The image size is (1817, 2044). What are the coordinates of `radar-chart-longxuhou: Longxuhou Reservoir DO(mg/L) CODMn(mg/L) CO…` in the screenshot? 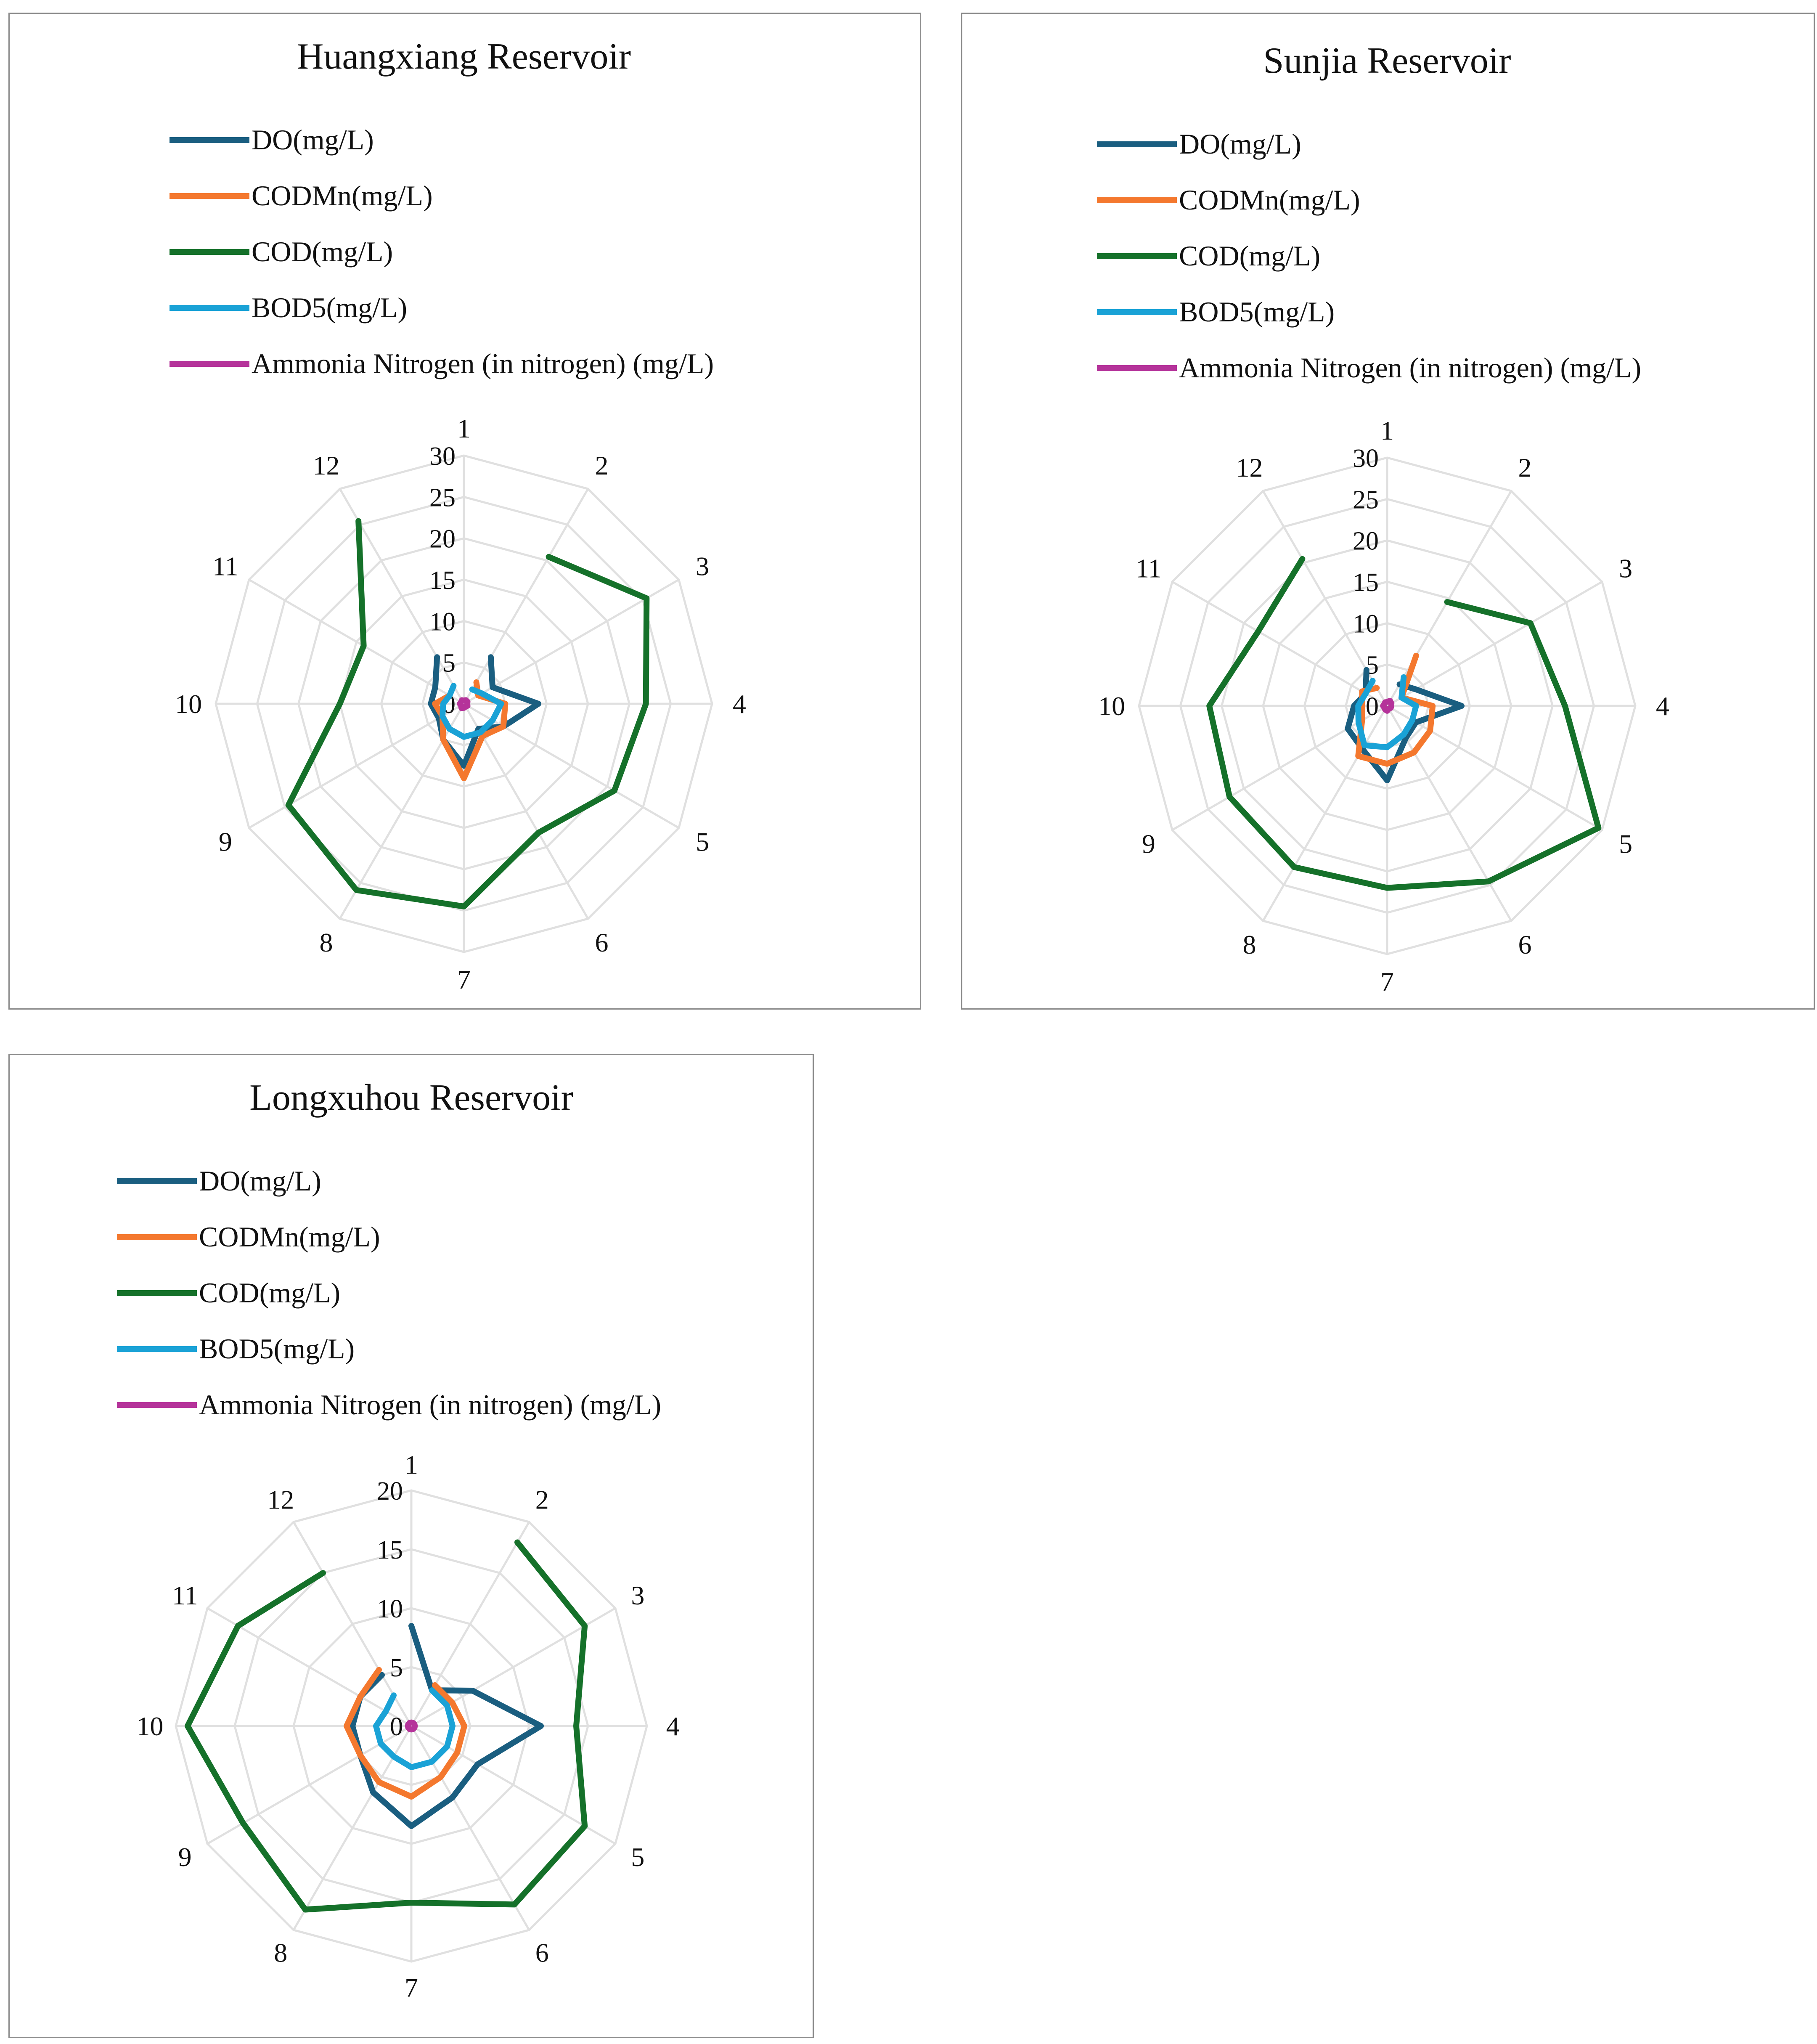 It's located at (398, 1540).